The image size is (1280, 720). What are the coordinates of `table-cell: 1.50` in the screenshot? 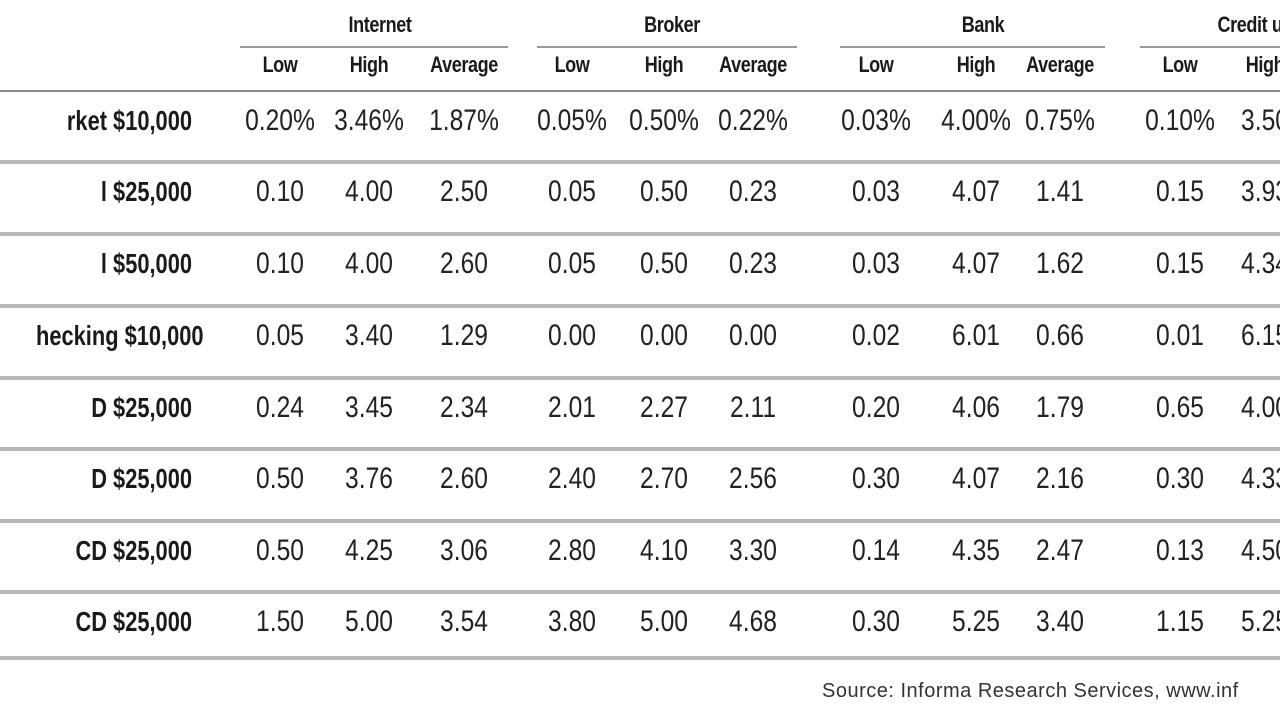 It's located at (280, 621).